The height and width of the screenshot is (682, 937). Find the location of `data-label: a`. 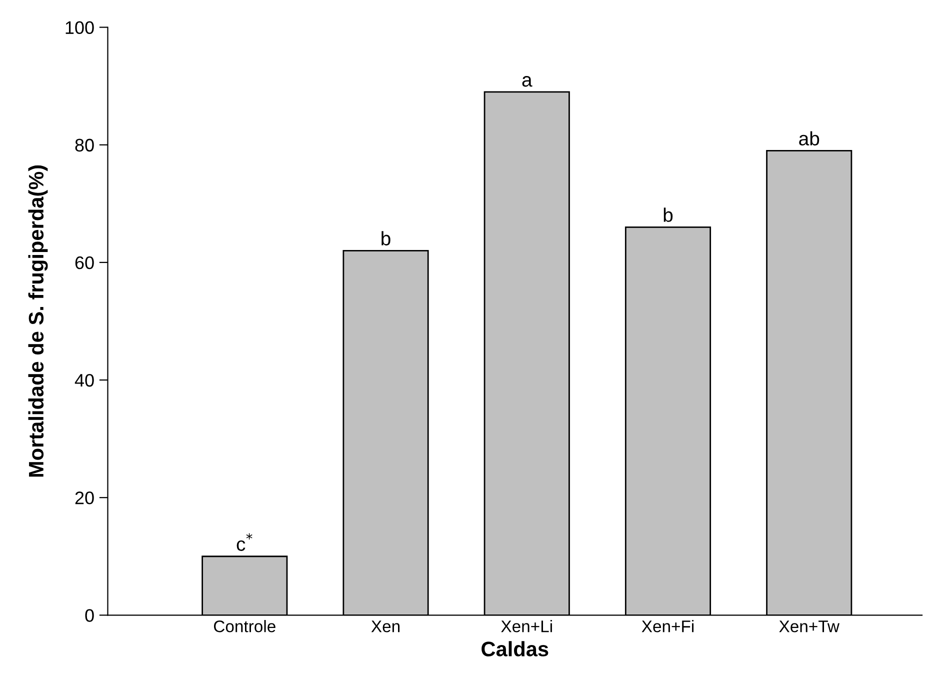

data-label: a is located at coordinates (527, 81).